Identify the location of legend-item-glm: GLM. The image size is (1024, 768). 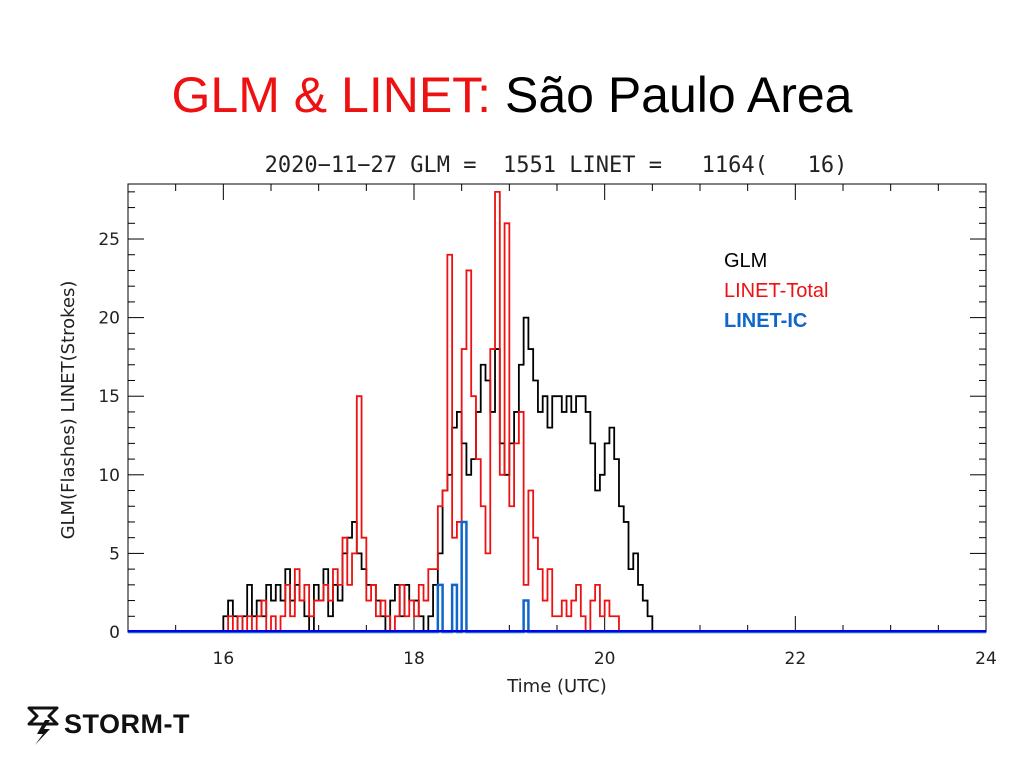
(746, 261).